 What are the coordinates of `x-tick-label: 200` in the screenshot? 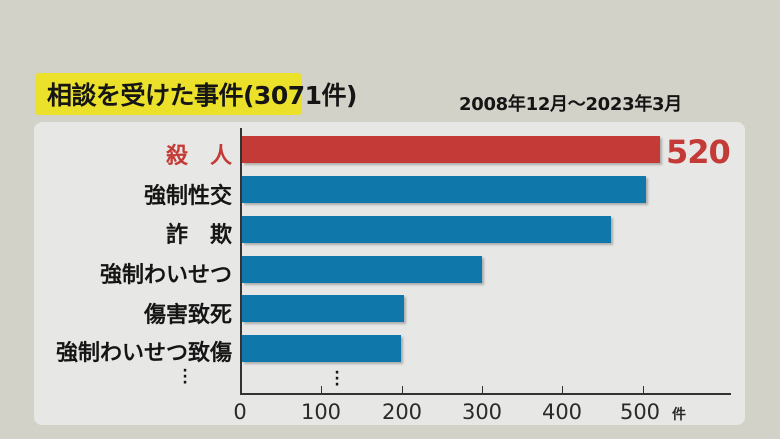 It's located at (402, 412).